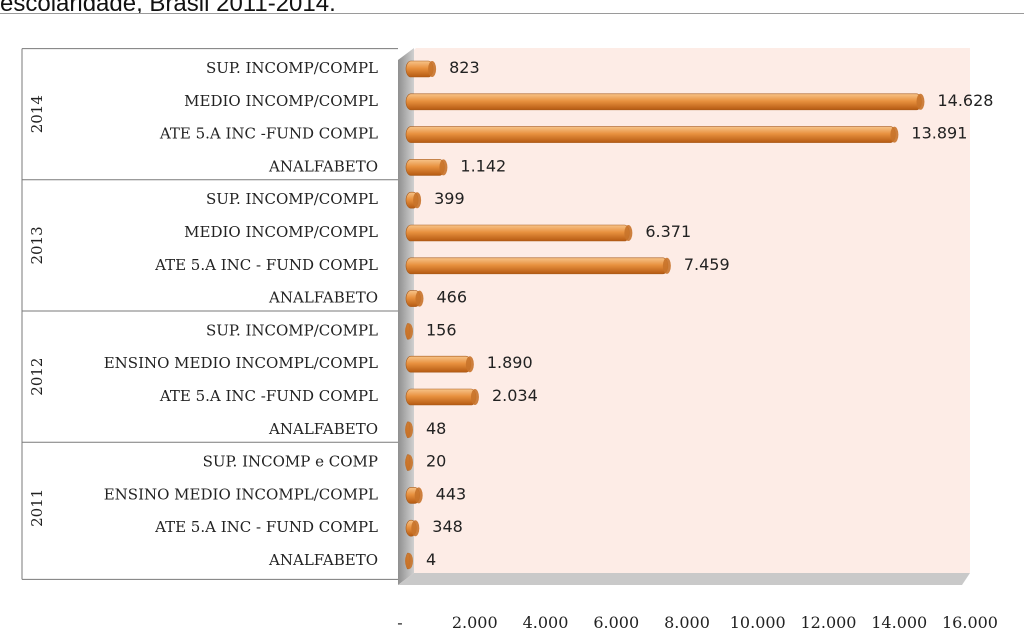 The width and height of the screenshot is (1024, 643). Describe the element at coordinates (451, 297) in the screenshot. I see `value-label: 466` at that location.